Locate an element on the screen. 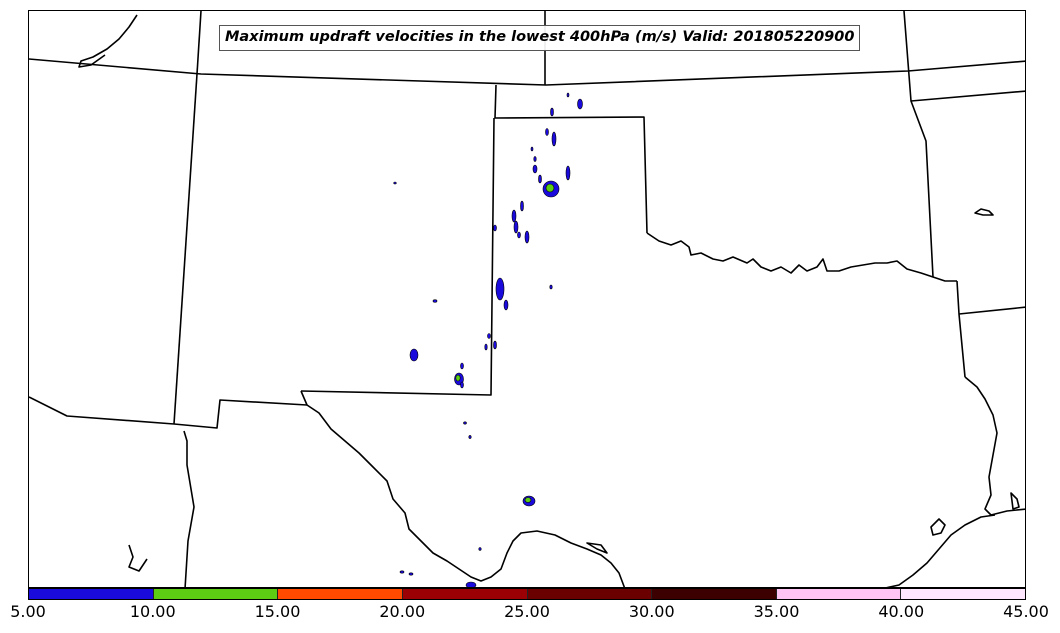  rio-grande is located at coordinates (463, 488).